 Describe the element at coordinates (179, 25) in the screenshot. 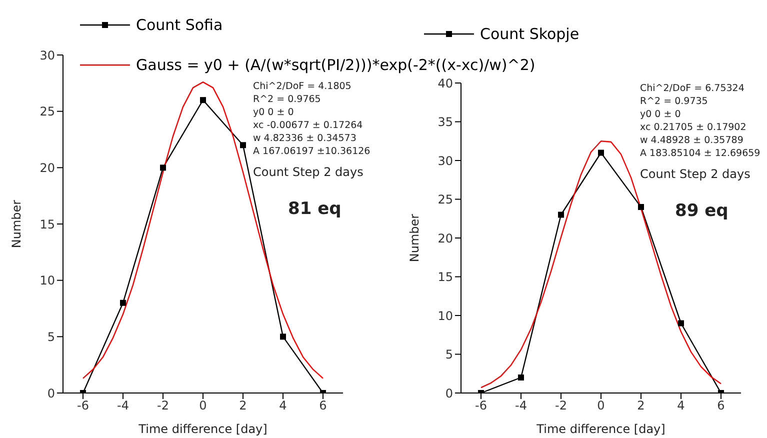

I see `legend-label: Count Sofia` at that location.